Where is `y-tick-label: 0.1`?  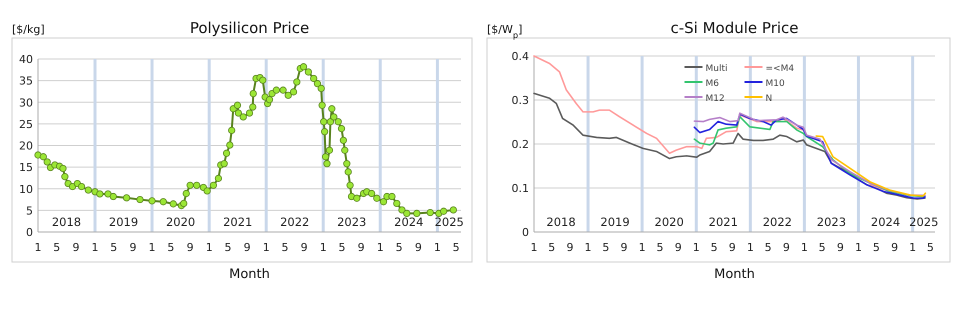 y-tick-label: 0.1 is located at coordinates (520, 188).